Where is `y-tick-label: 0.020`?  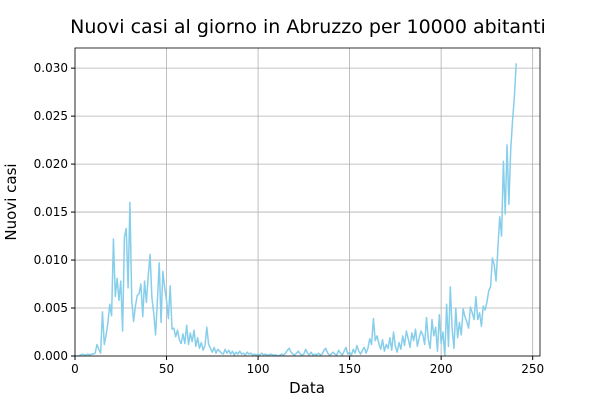
y-tick-label: 0.020 is located at coordinates (51, 164).